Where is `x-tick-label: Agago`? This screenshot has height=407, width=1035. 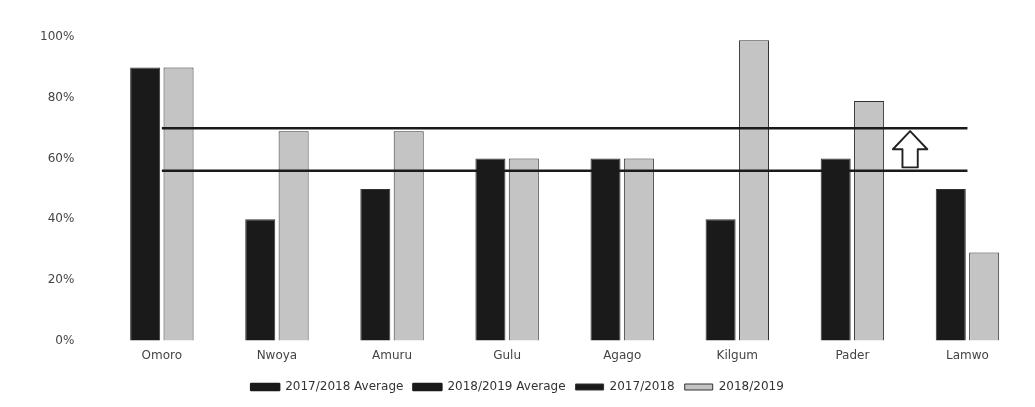 x-tick-label: Agago is located at coordinates (622, 354).